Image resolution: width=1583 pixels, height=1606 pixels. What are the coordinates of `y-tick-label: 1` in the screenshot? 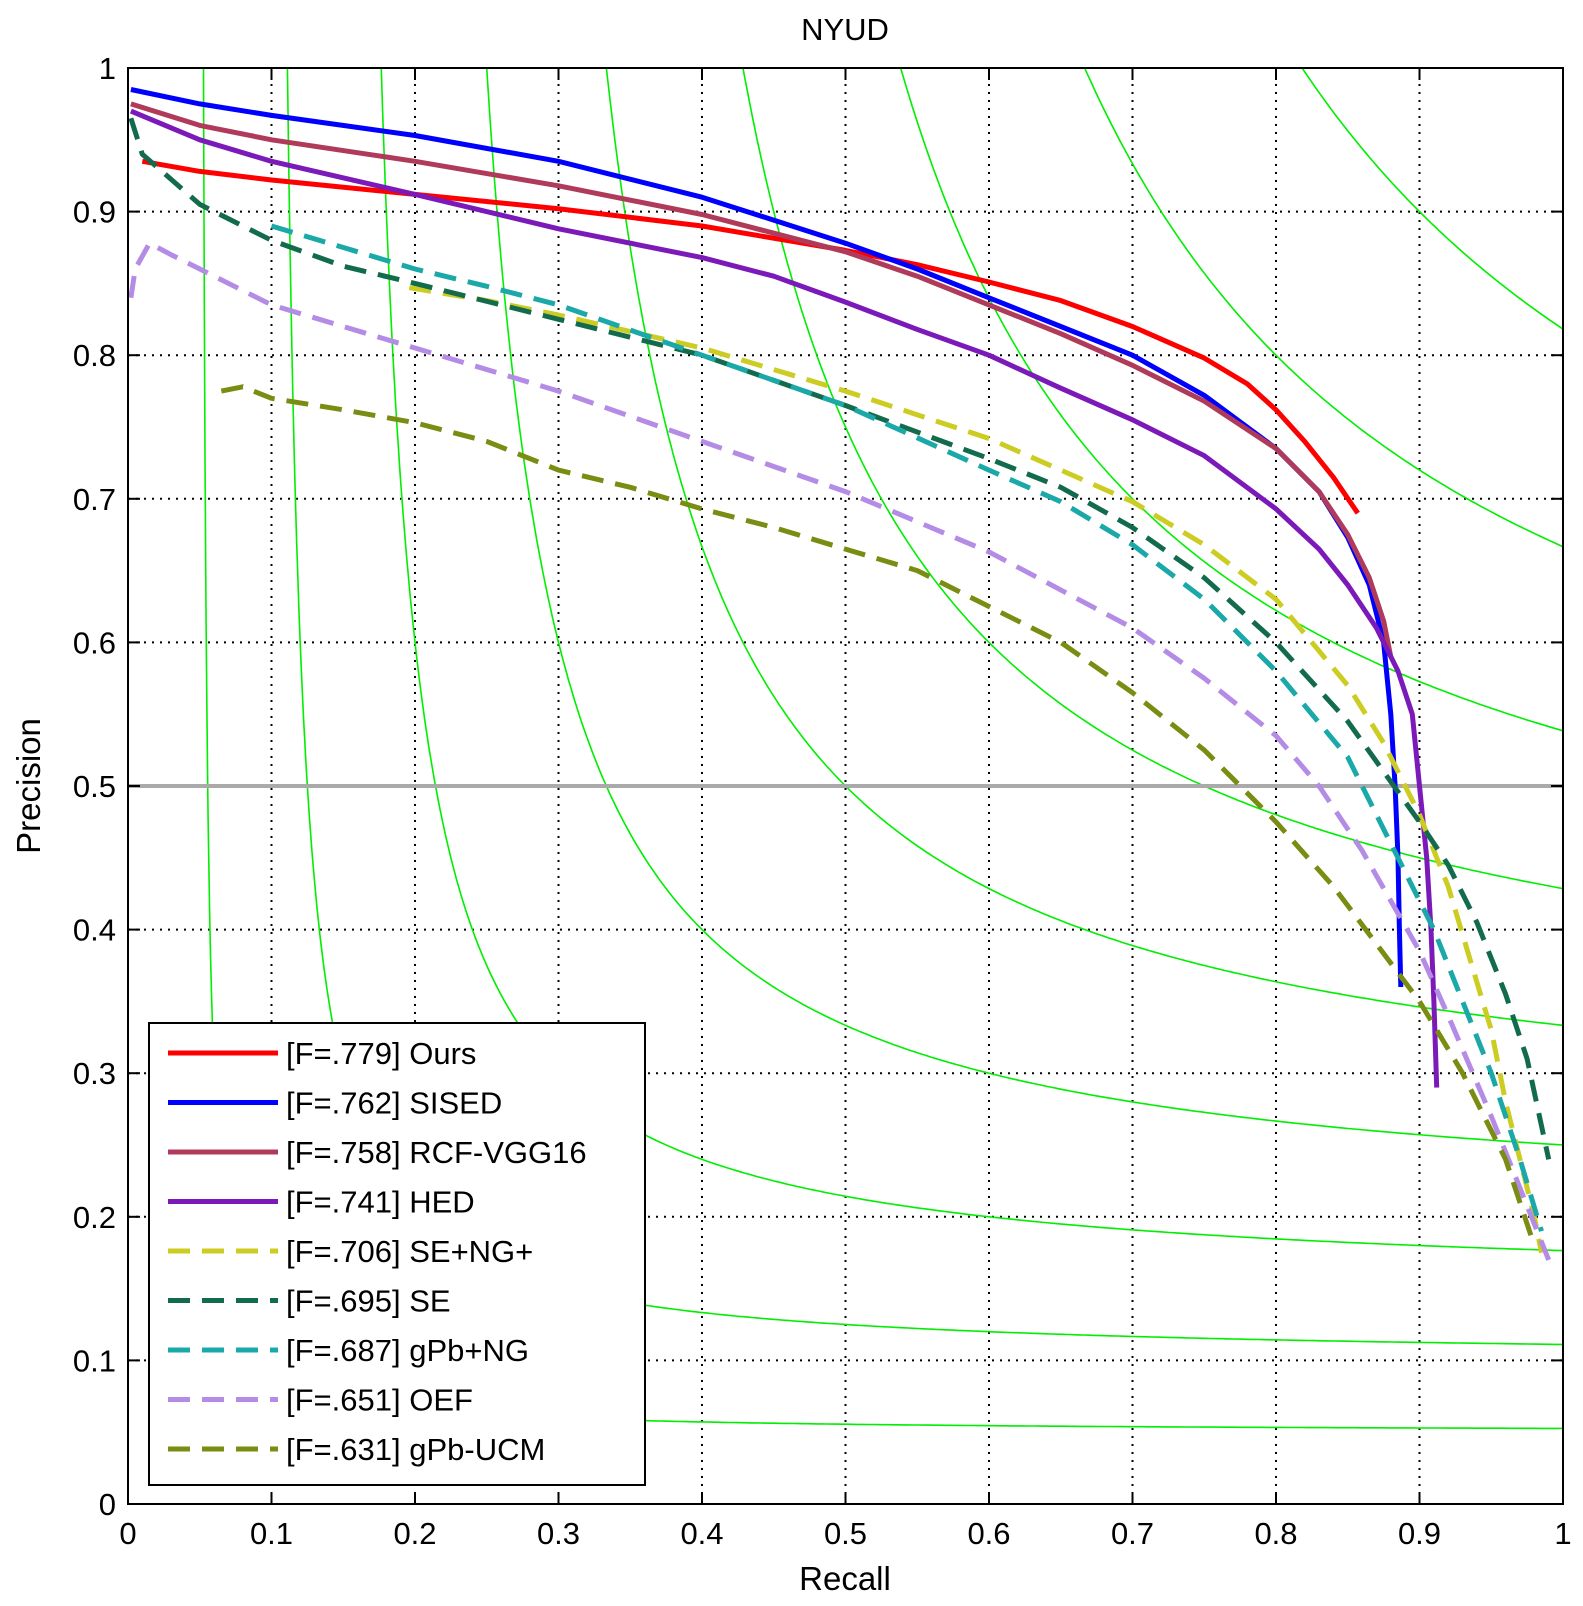 It's located at (107, 68).